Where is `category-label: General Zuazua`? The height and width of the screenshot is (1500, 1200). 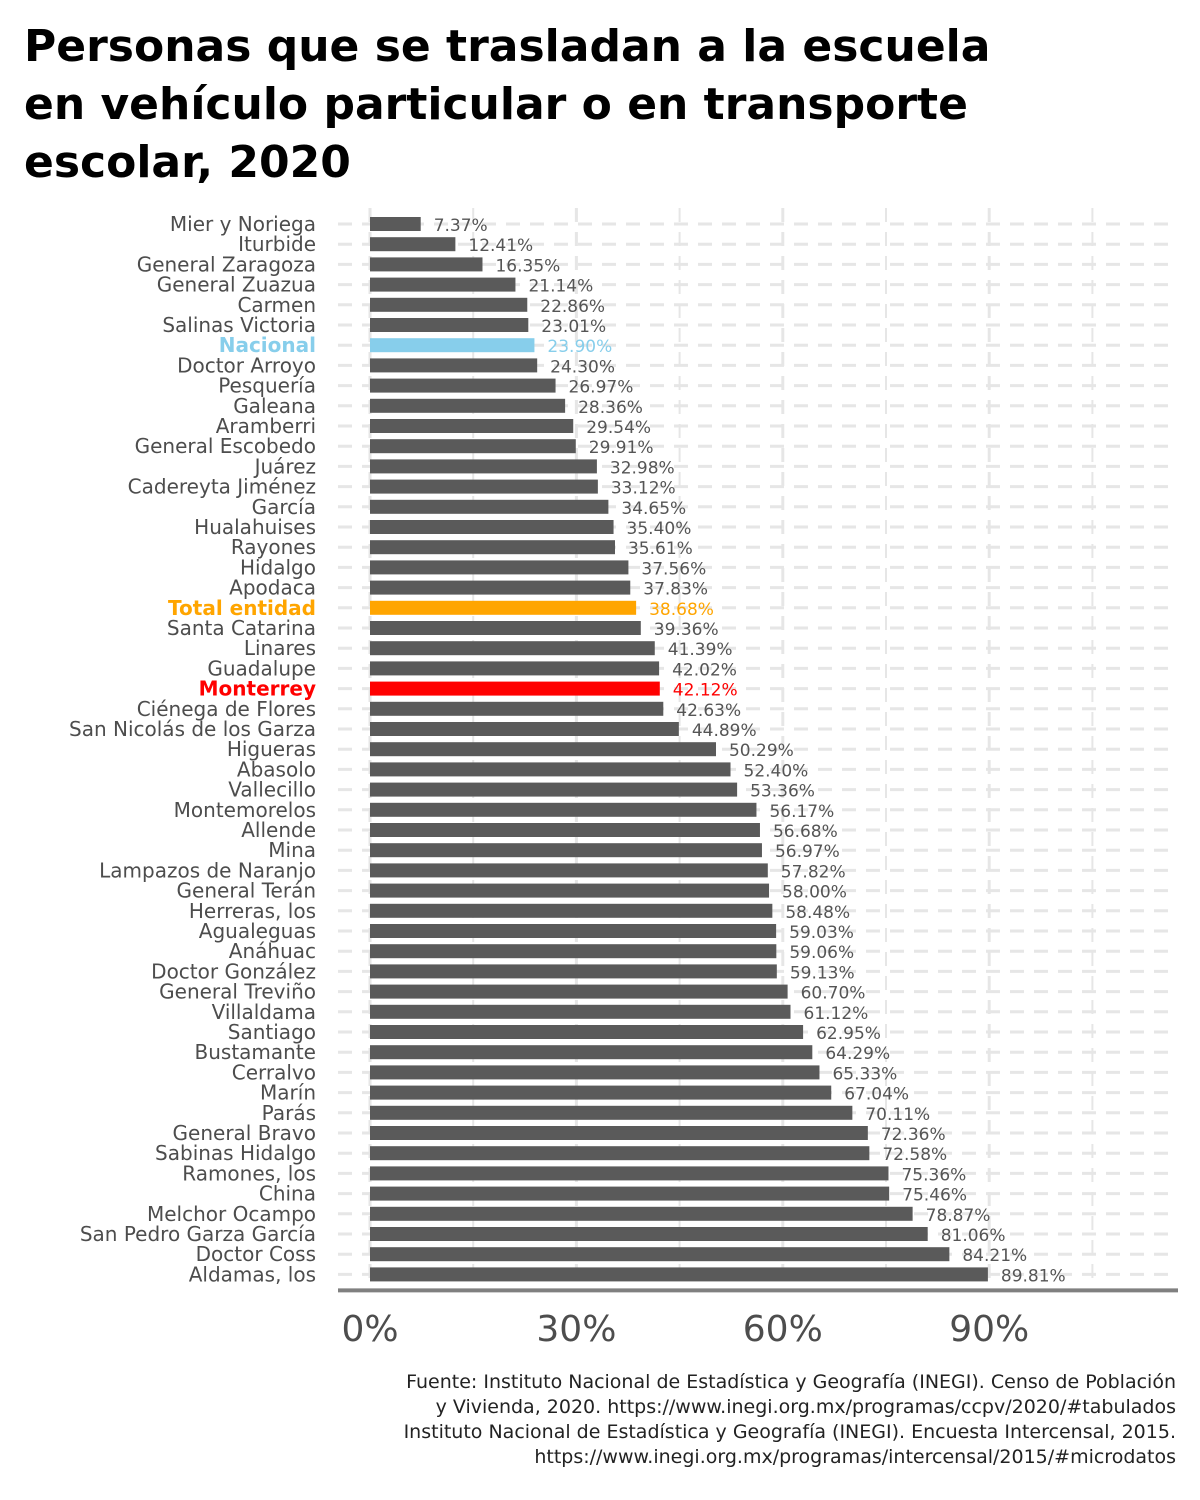 category-label: General Zuazua is located at coordinates (236, 285).